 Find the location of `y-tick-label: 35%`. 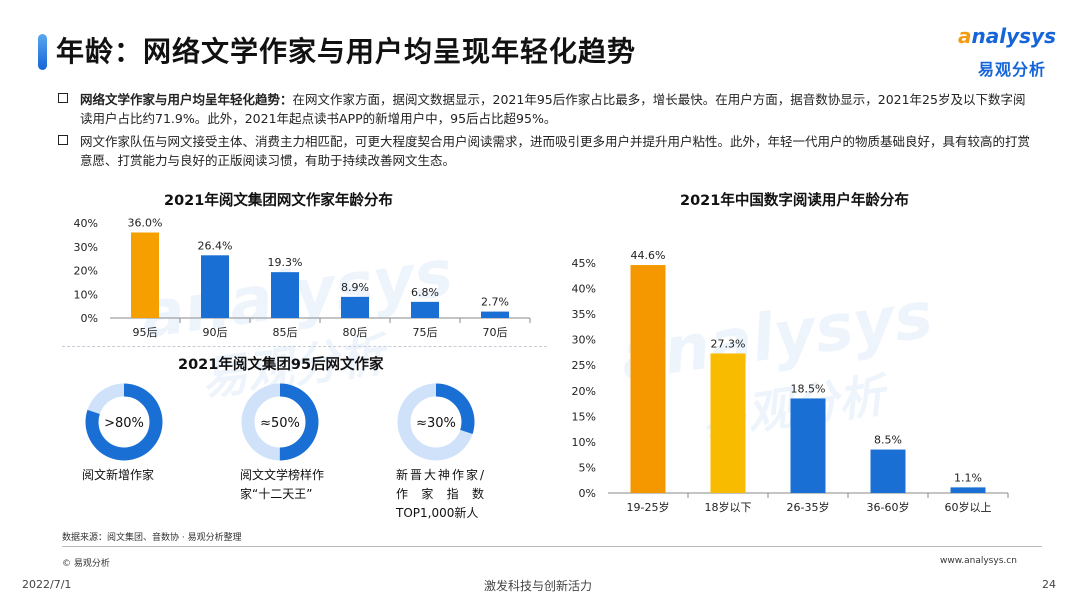

y-tick-label: 35% is located at coordinates (584, 314).